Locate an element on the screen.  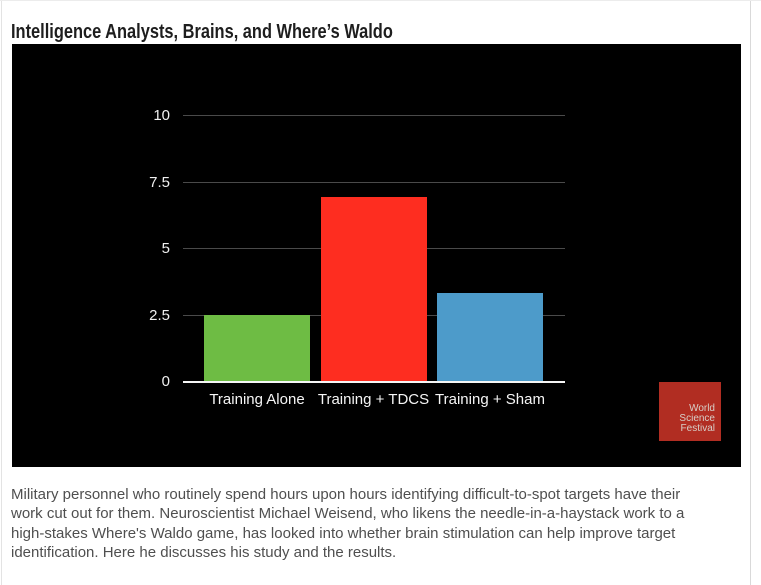
y-axis-tick-label-0: 0 is located at coordinates (165, 381).